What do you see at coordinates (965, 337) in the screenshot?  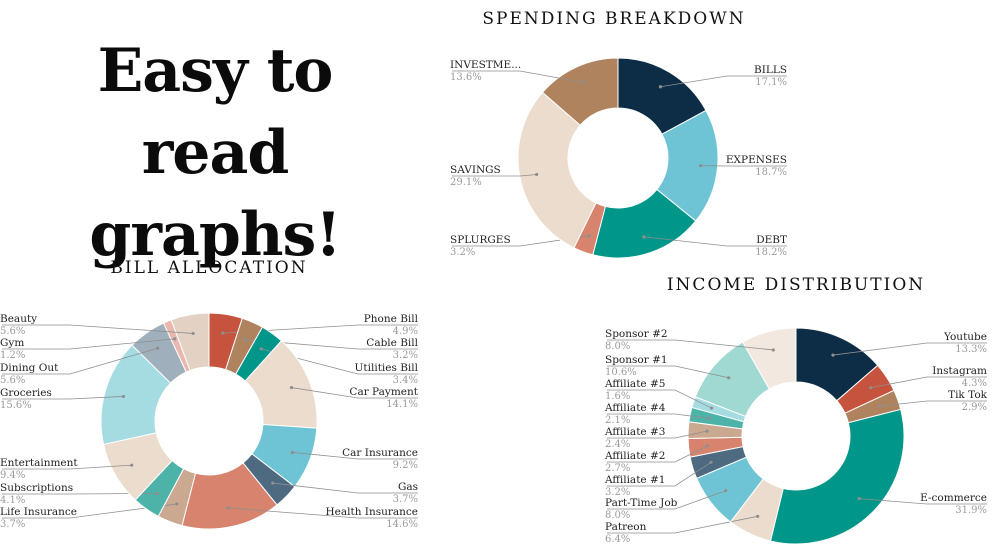 I see `income-label-youtube: Youtube` at bounding box center [965, 337].